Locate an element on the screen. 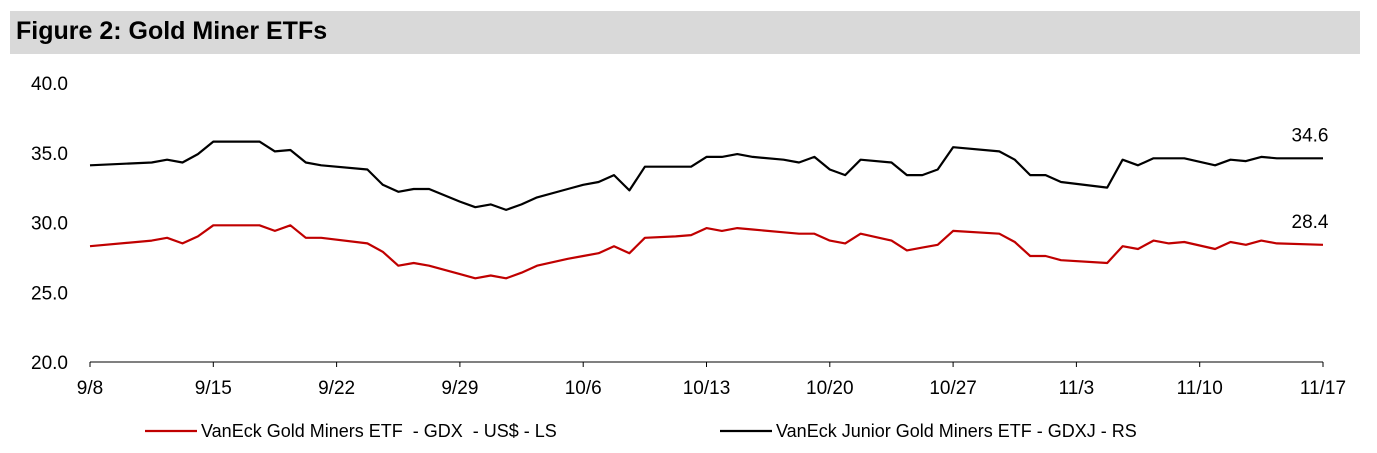  series-line-gdx is located at coordinates (706, 252).